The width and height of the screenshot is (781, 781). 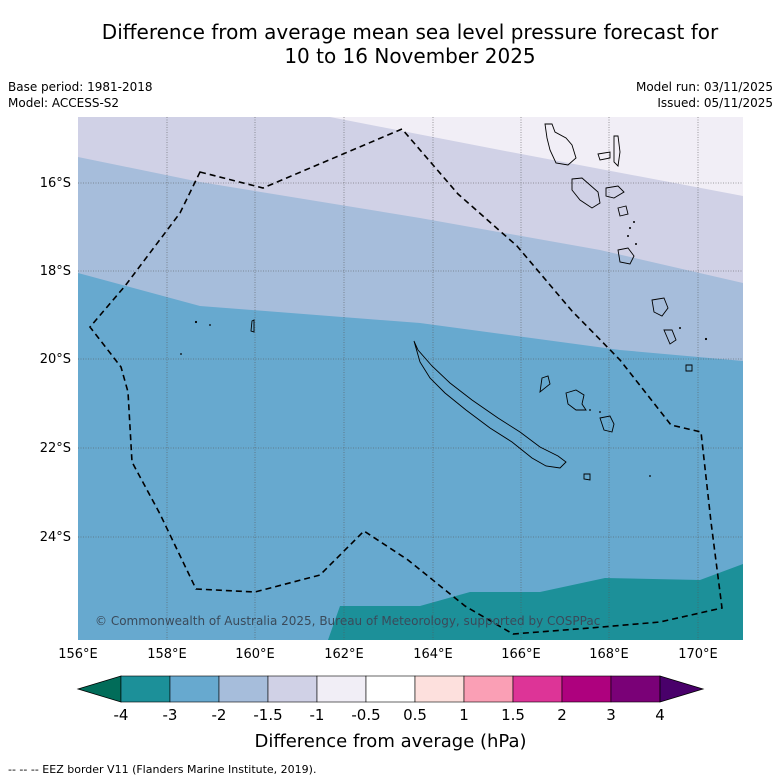 What do you see at coordinates (64, 103) in the screenshot?
I see `model-name: Model: ACCESS-S2` at bounding box center [64, 103].